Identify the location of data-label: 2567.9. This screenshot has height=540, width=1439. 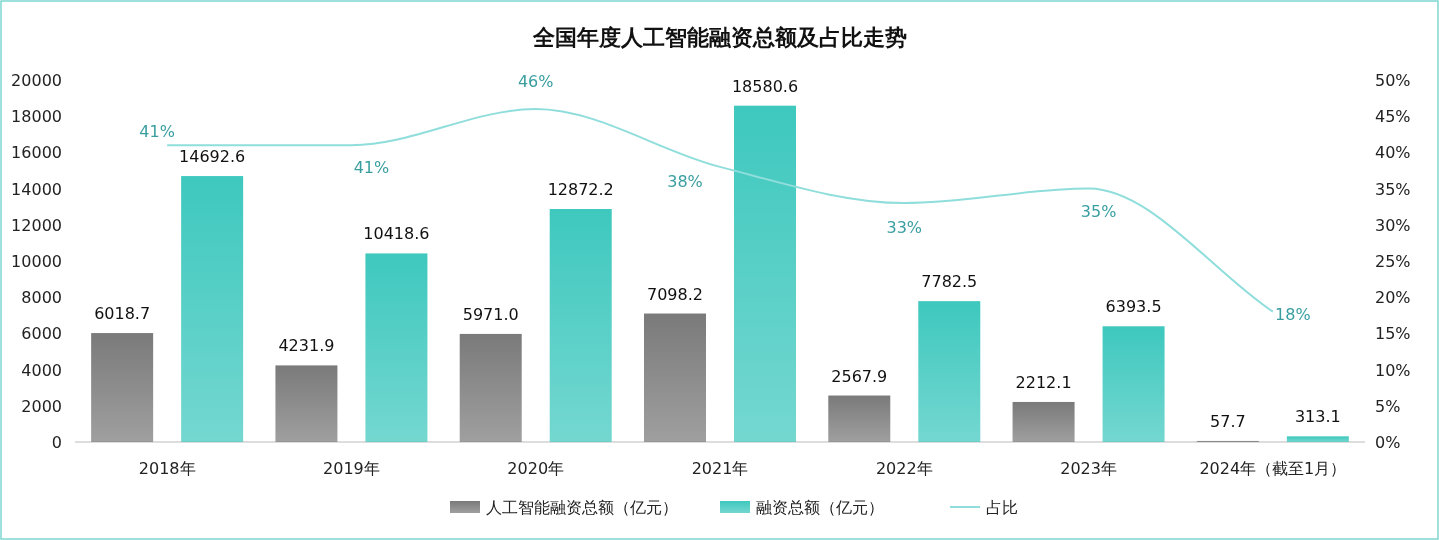
(859, 376).